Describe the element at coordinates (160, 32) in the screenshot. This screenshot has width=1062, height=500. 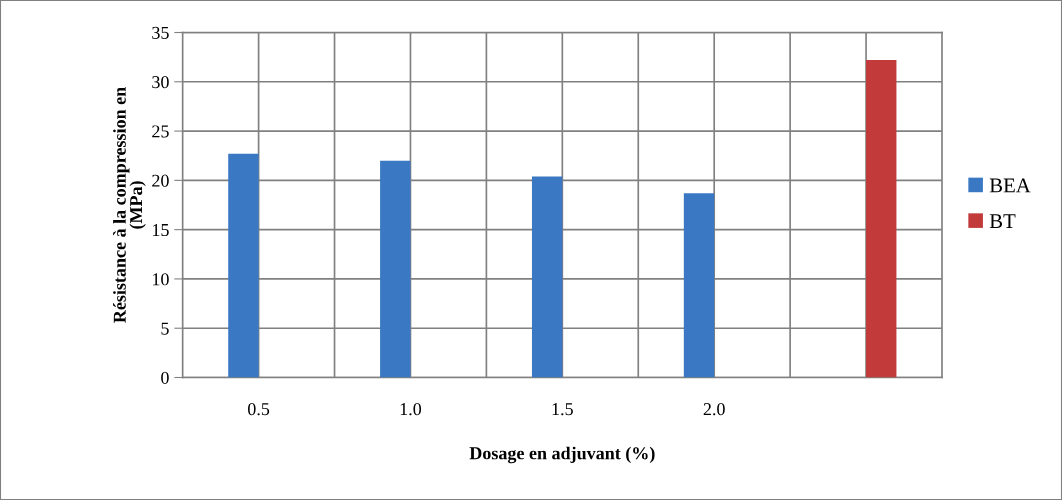
I see `y-tick-label: 35` at that location.